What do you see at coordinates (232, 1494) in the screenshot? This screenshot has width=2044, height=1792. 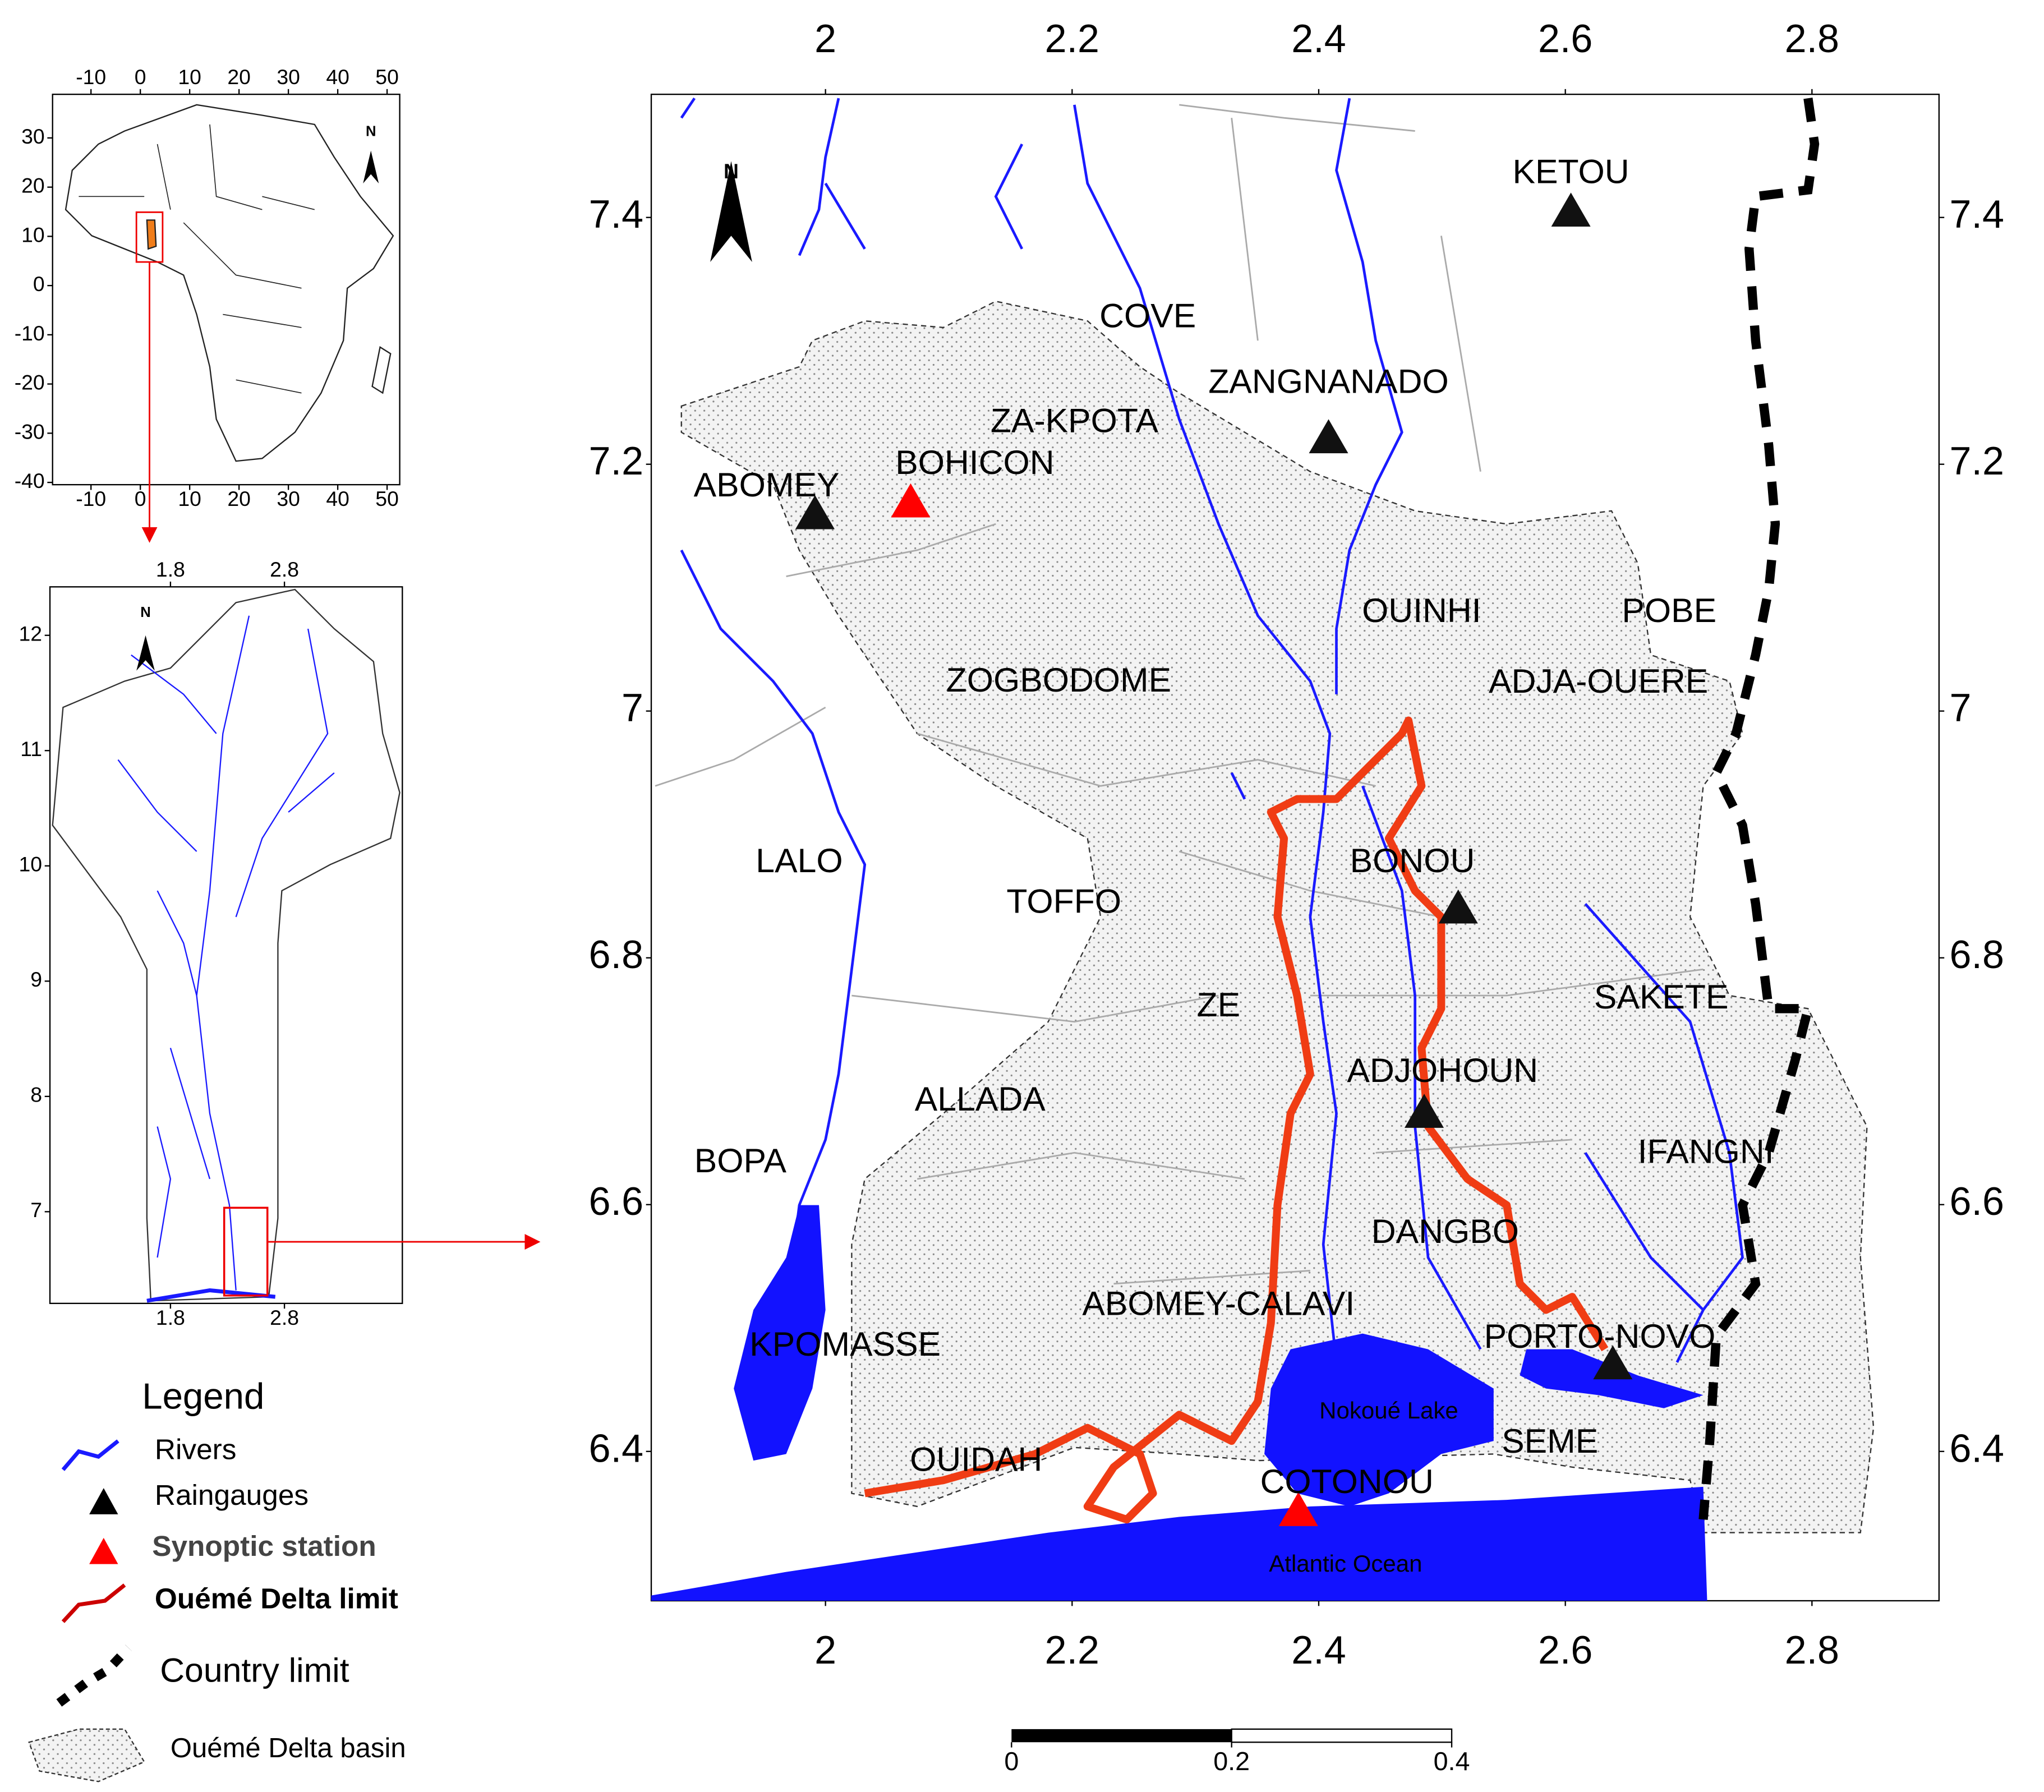 I see `legend-item: Raingauges` at bounding box center [232, 1494].